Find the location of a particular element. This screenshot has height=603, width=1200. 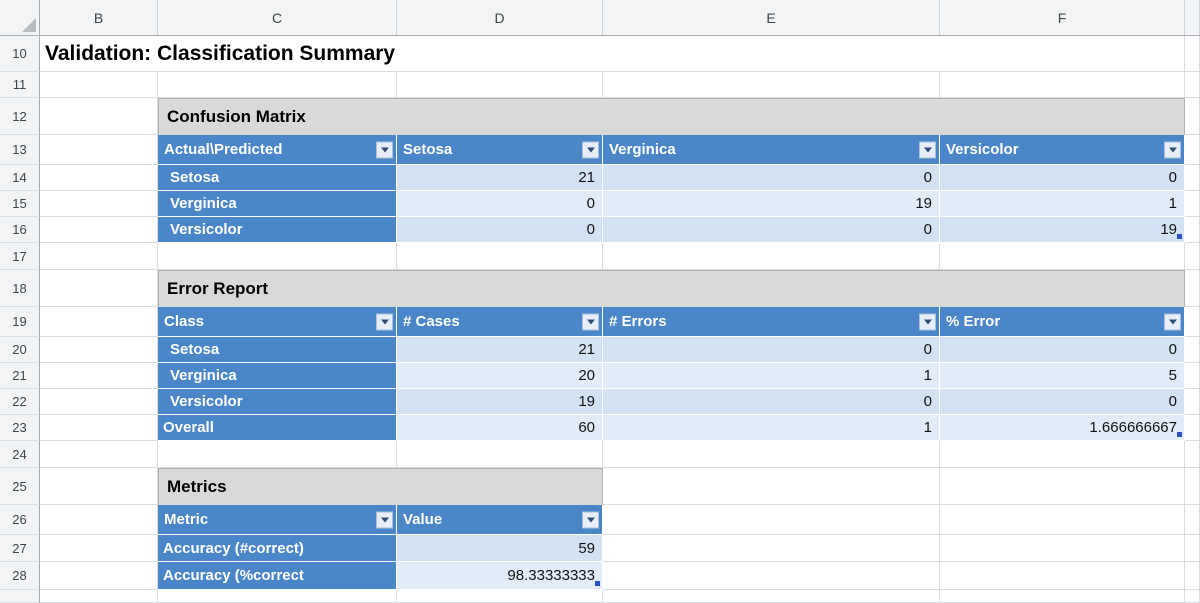

cell-D16: 0 is located at coordinates (500, 230).